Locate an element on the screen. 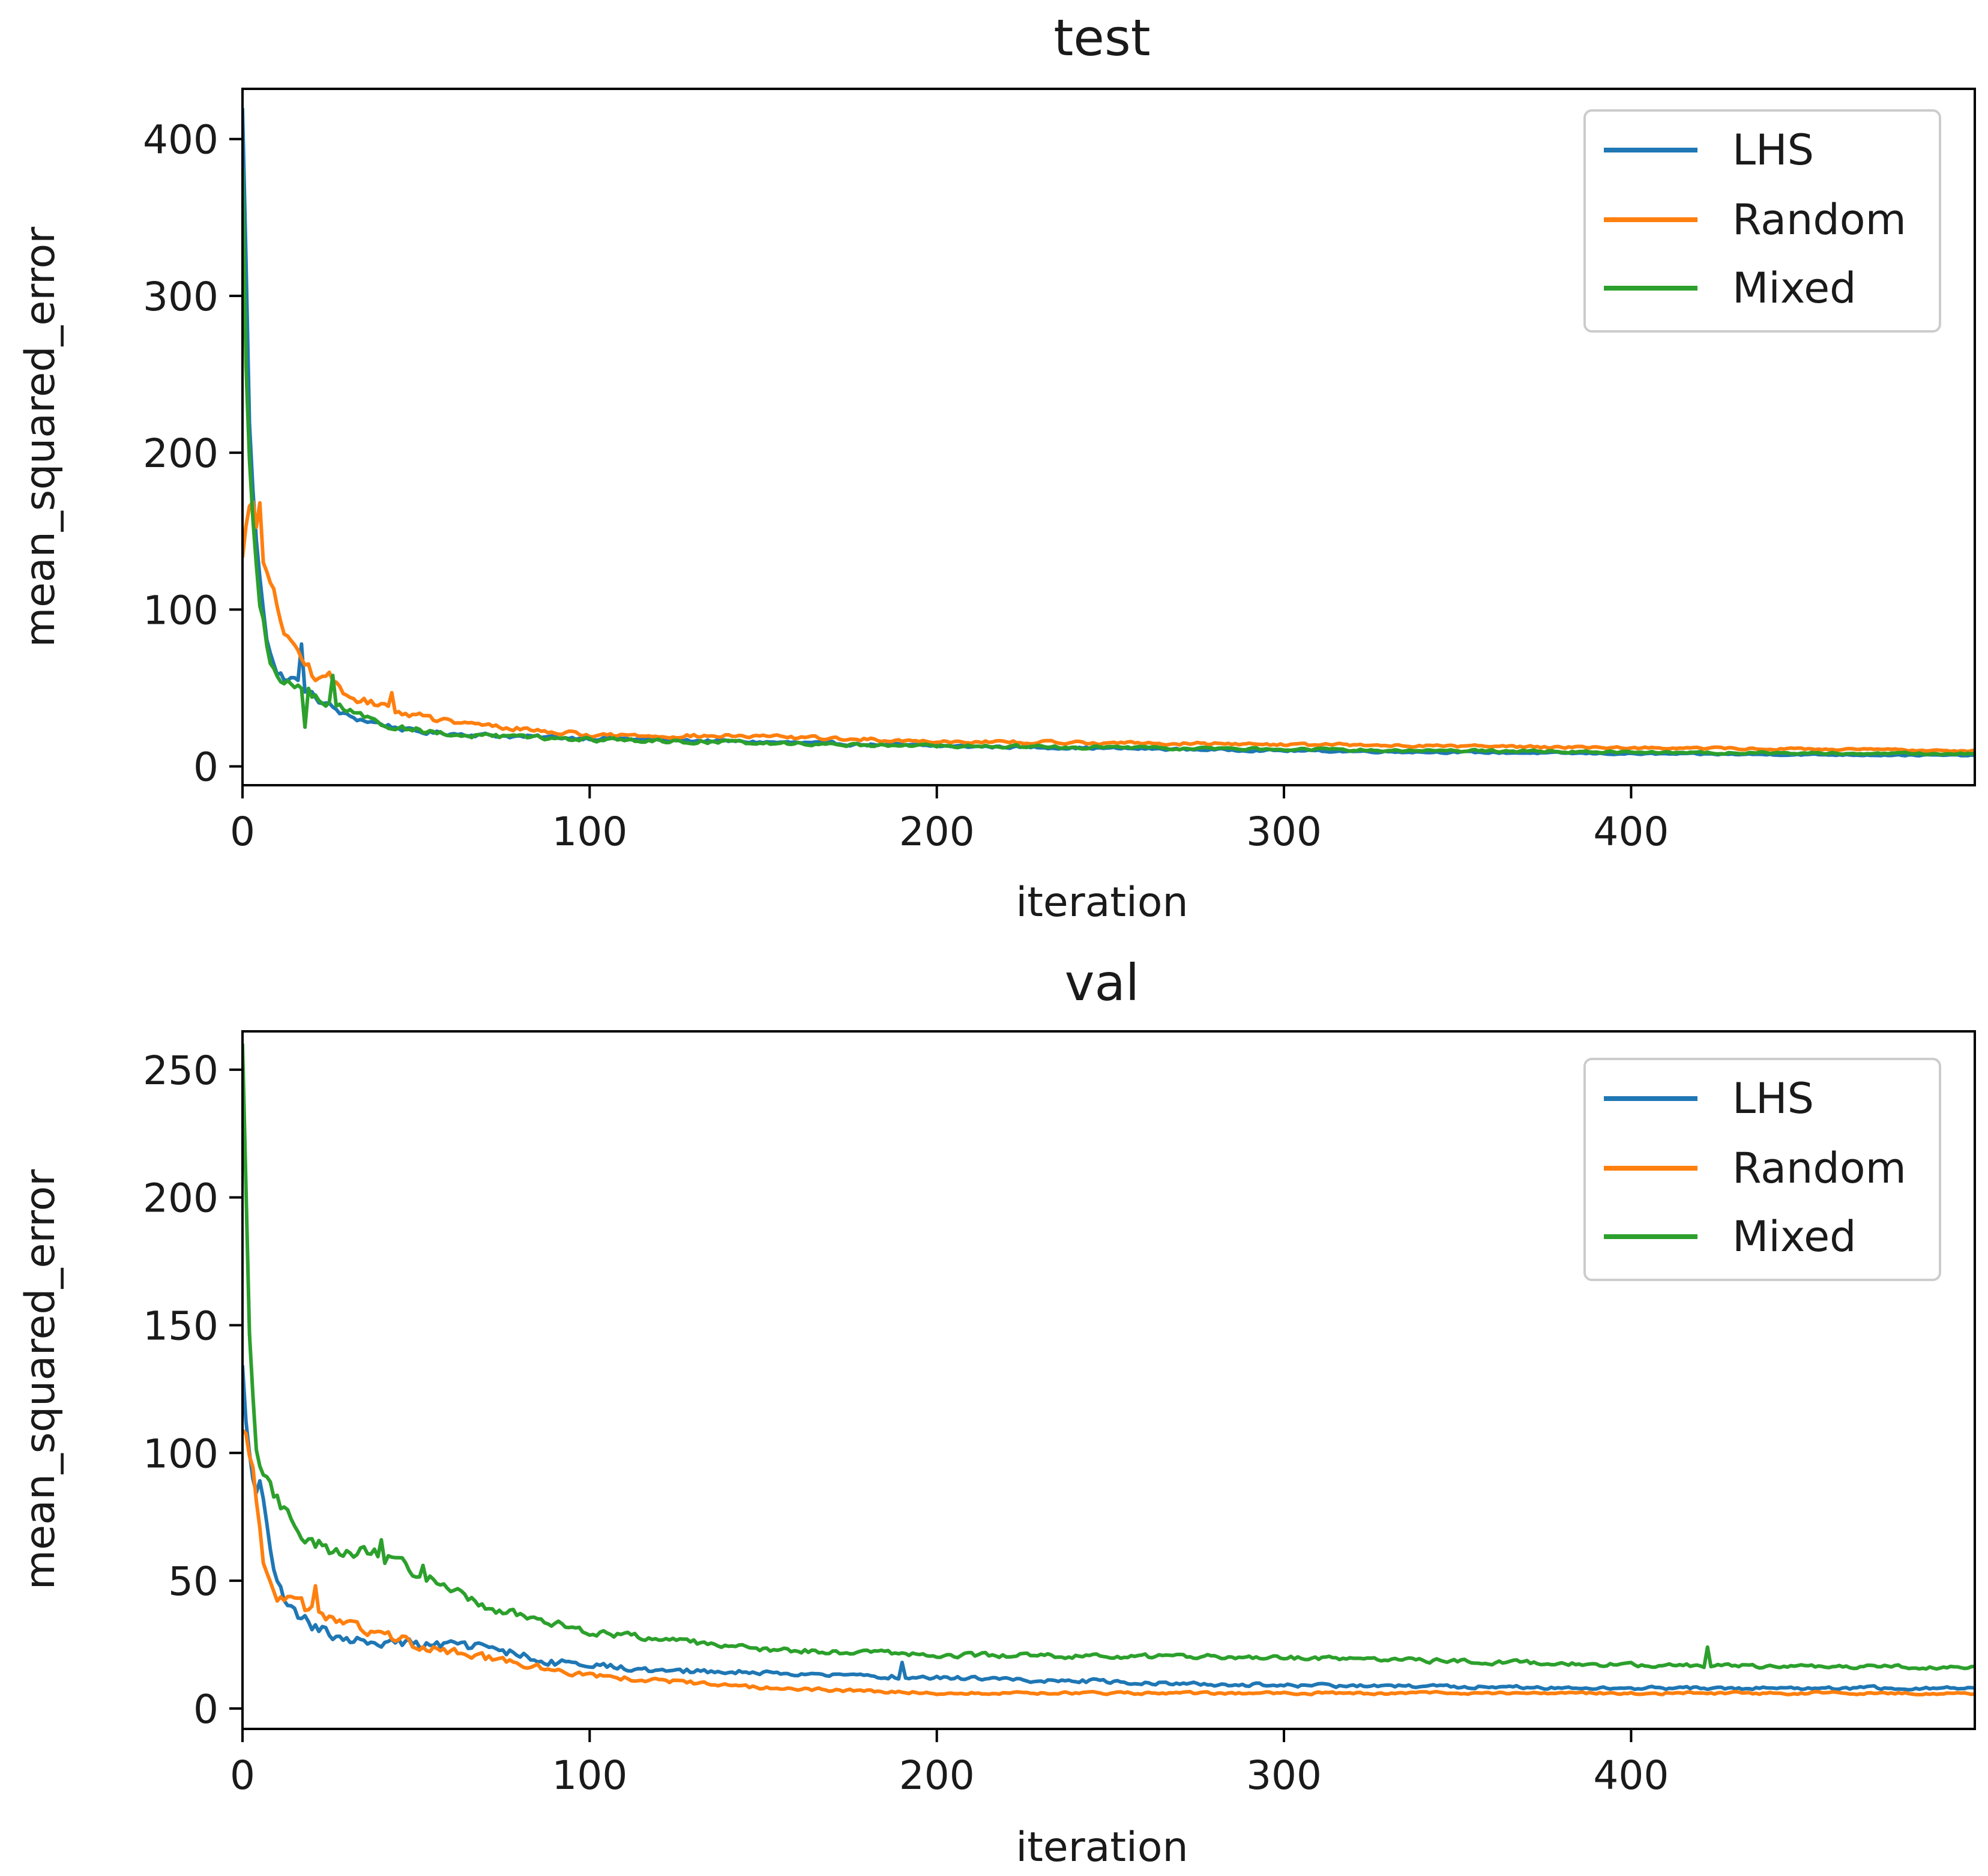 The width and height of the screenshot is (1988, 1876). chart-title: val is located at coordinates (1102, 982).